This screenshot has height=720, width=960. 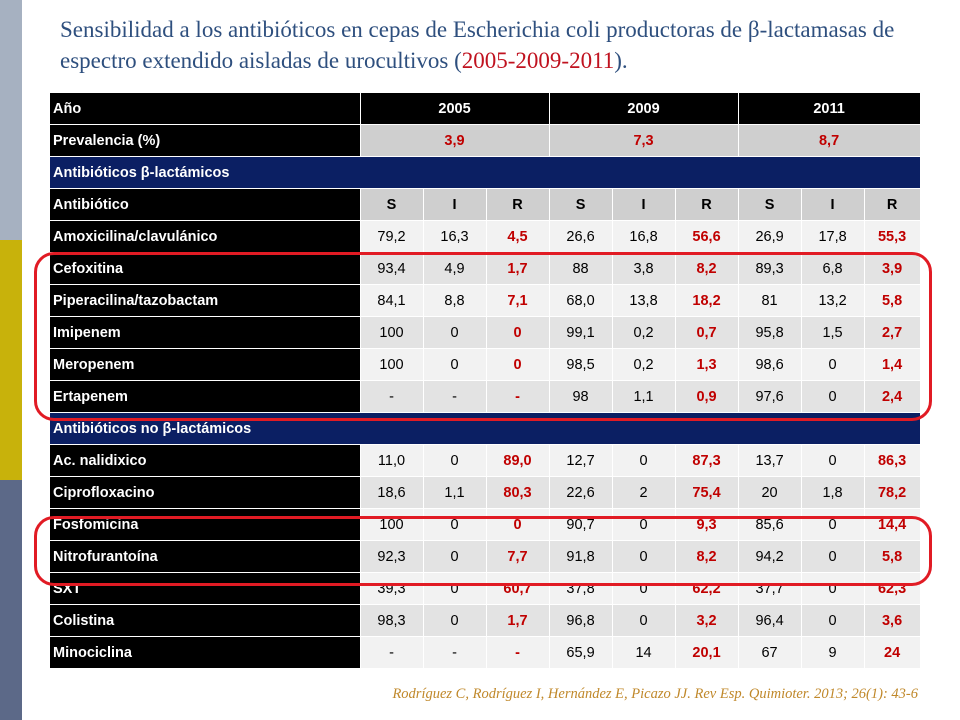 What do you see at coordinates (829, 140) in the screenshot?
I see `prevalence-2011: 8,7` at bounding box center [829, 140].